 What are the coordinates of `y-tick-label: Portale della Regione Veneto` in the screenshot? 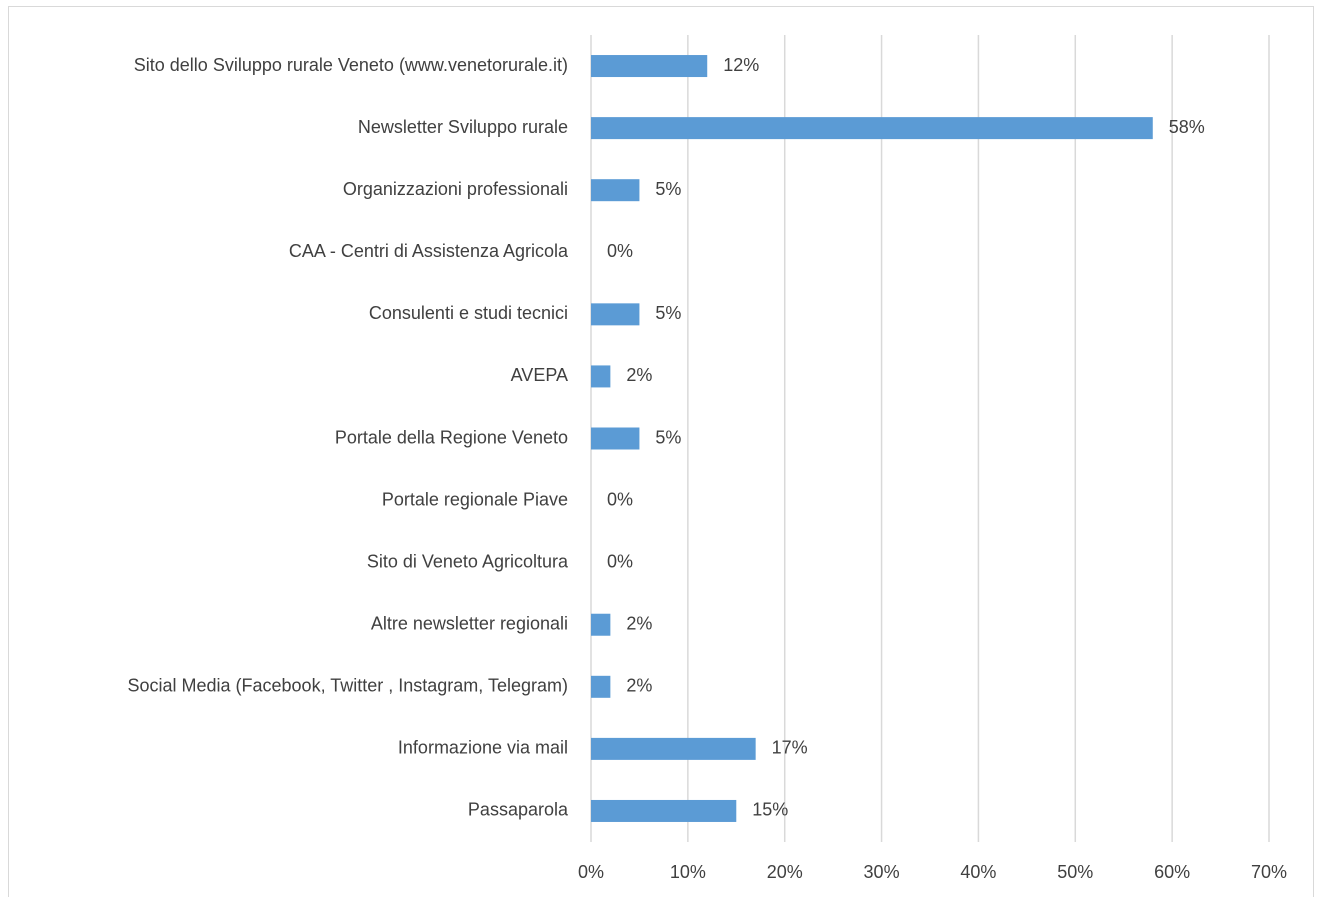 It's located at (451, 437).